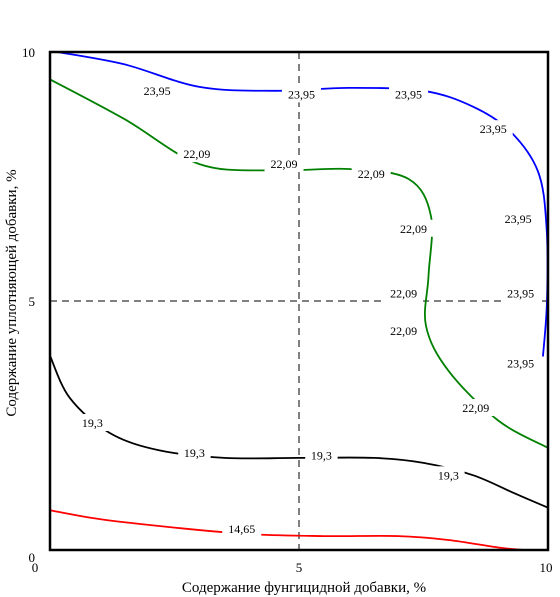  I want to click on x-axis-label: Содержание фунгицидной добавки, %, so click(304, 588).